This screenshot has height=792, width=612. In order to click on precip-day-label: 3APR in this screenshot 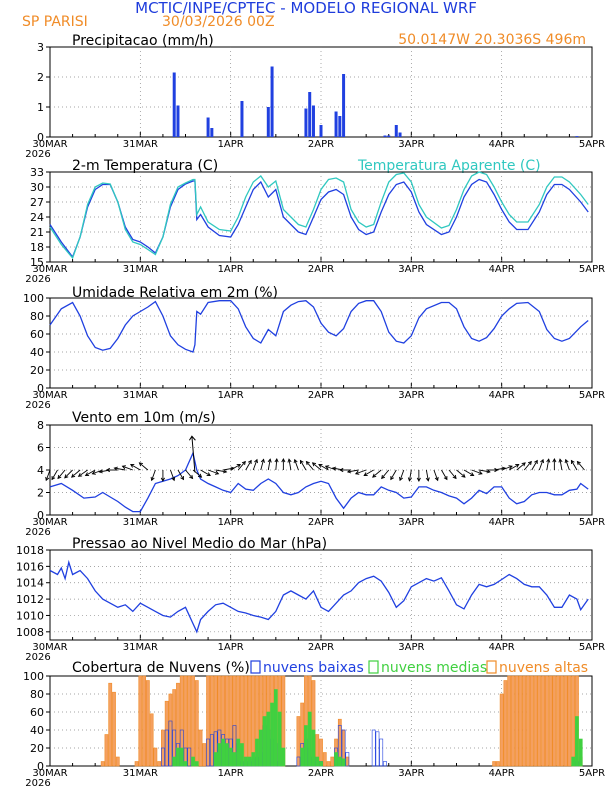, I will do `click(411, 144)`.